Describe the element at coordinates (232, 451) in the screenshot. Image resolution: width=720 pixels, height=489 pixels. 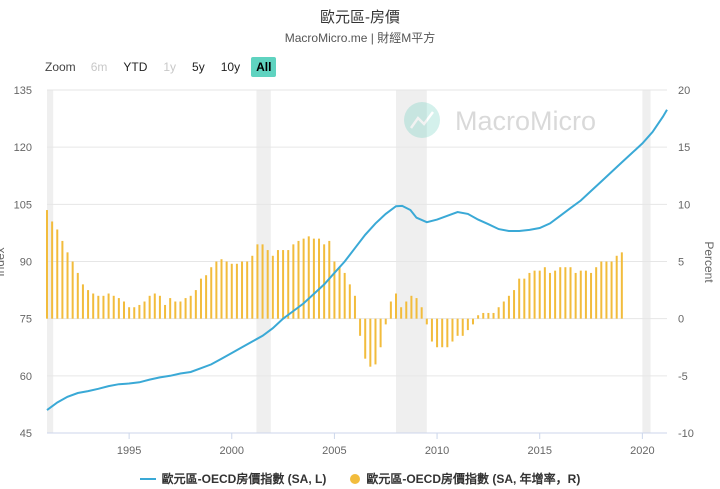
I see `x-tick-label: 2000` at that location.